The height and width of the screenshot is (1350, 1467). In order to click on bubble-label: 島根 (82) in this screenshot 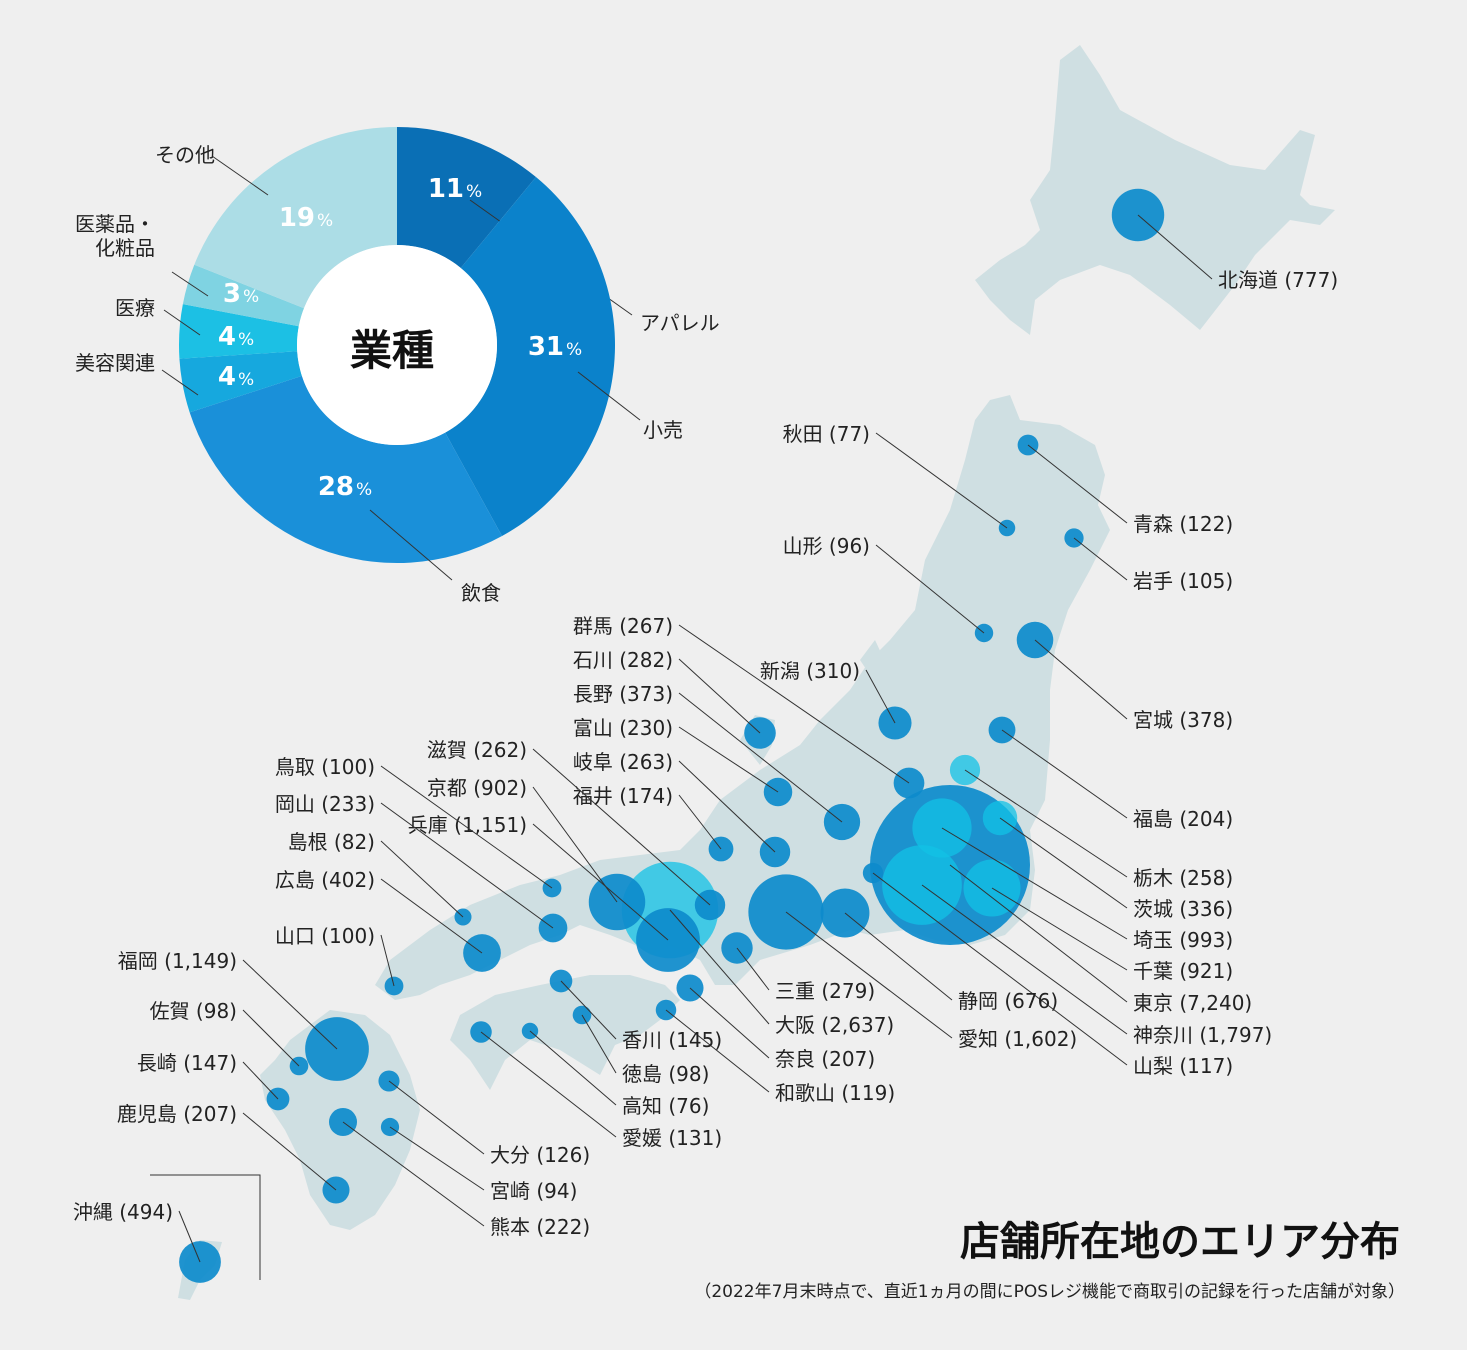, I will do `click(331, 842)`.